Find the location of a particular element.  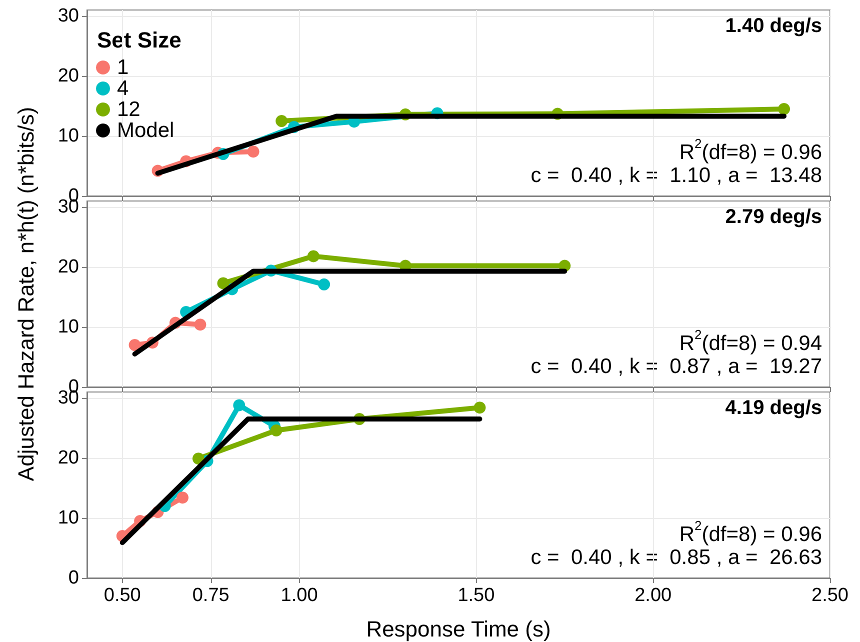

annotation: 2.79 deg/s is located at coordinates (773, 217).